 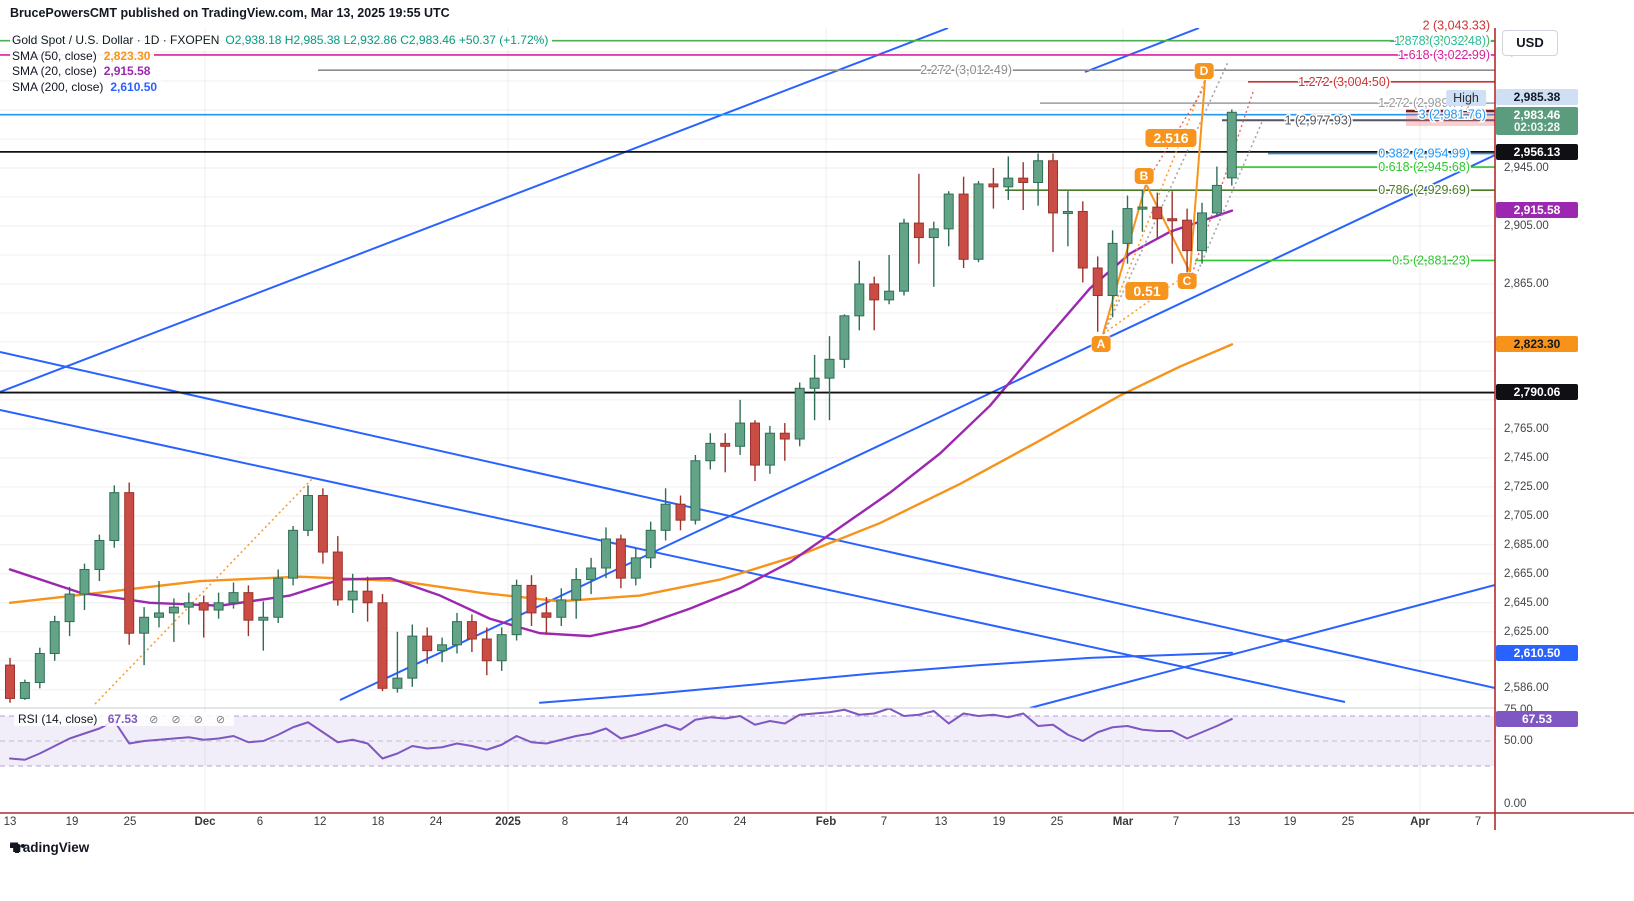 I want to click on price-chip: 2,915.58, so click(x=1537, y=210).